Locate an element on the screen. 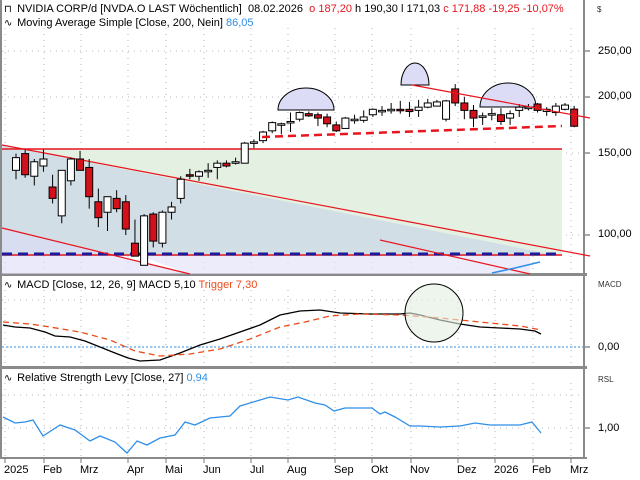  ma-label: Moving Average Simple [Close, 200, Nein] is located at coordinates (120, 23).